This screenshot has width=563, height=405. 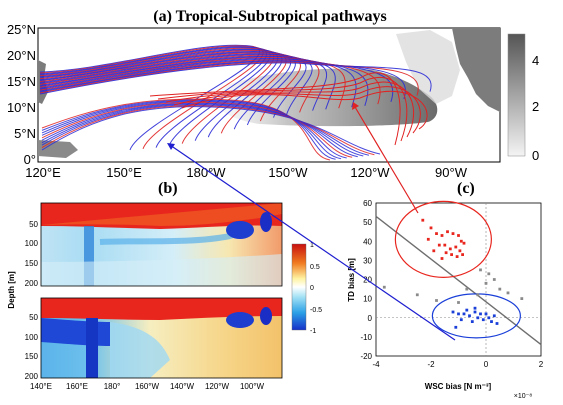 What do you see at coordinates (376, 364) in the screenshot?
I see `x-tick: -4` at bounding box center [376, 364].